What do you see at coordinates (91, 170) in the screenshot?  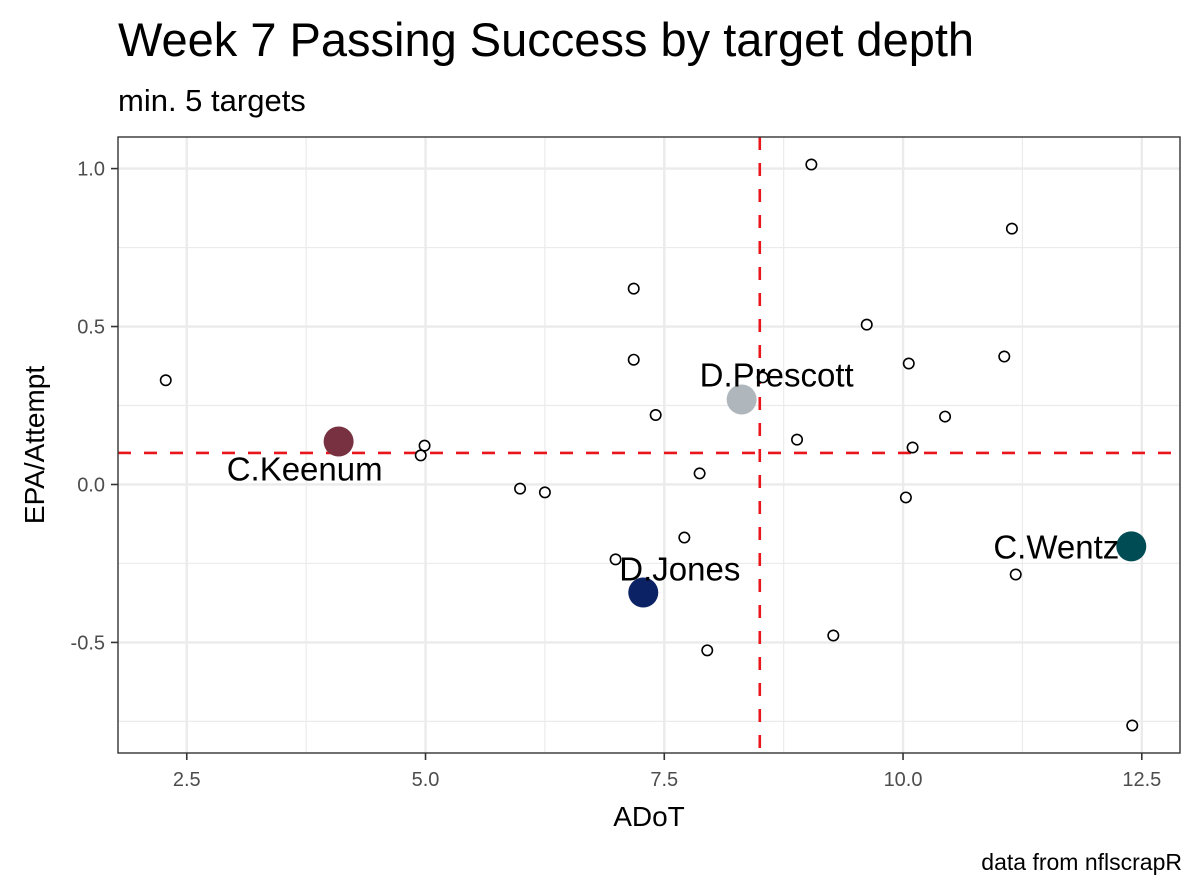 I see `y-tick-label: 1.0` at bounding box center [91, 170].